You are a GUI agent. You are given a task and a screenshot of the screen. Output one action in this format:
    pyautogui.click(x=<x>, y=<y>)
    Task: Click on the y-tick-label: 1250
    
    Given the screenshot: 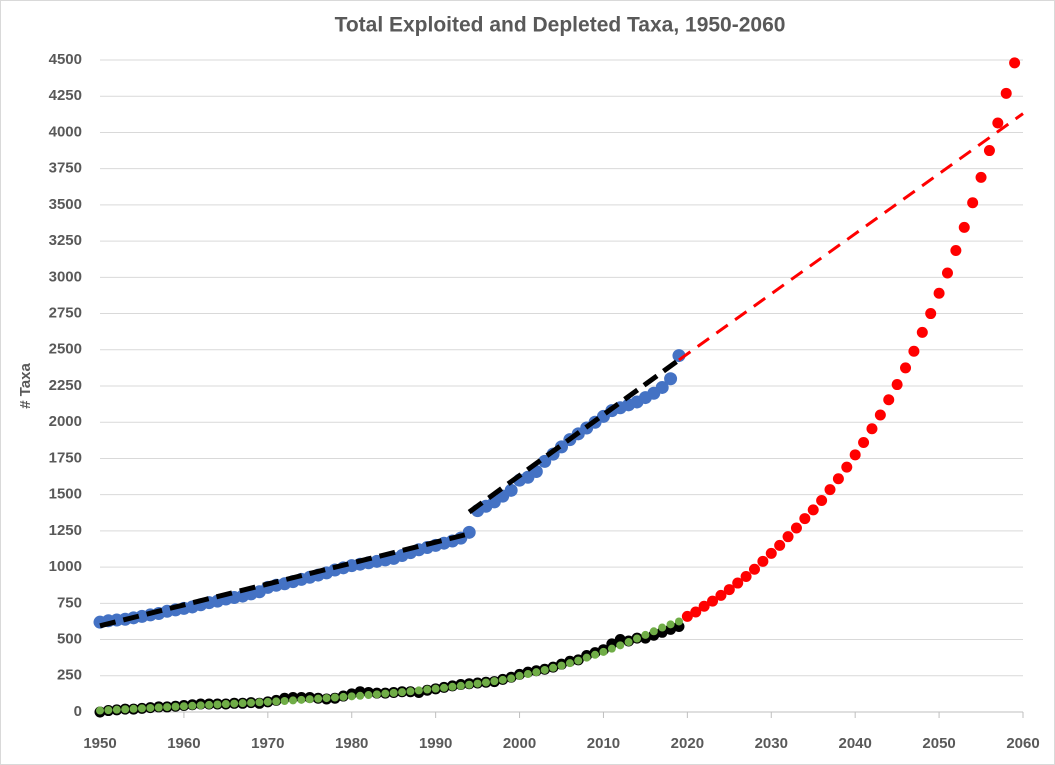 What is the action you would take?
    pyautogui.click(x=65, y=530)
    